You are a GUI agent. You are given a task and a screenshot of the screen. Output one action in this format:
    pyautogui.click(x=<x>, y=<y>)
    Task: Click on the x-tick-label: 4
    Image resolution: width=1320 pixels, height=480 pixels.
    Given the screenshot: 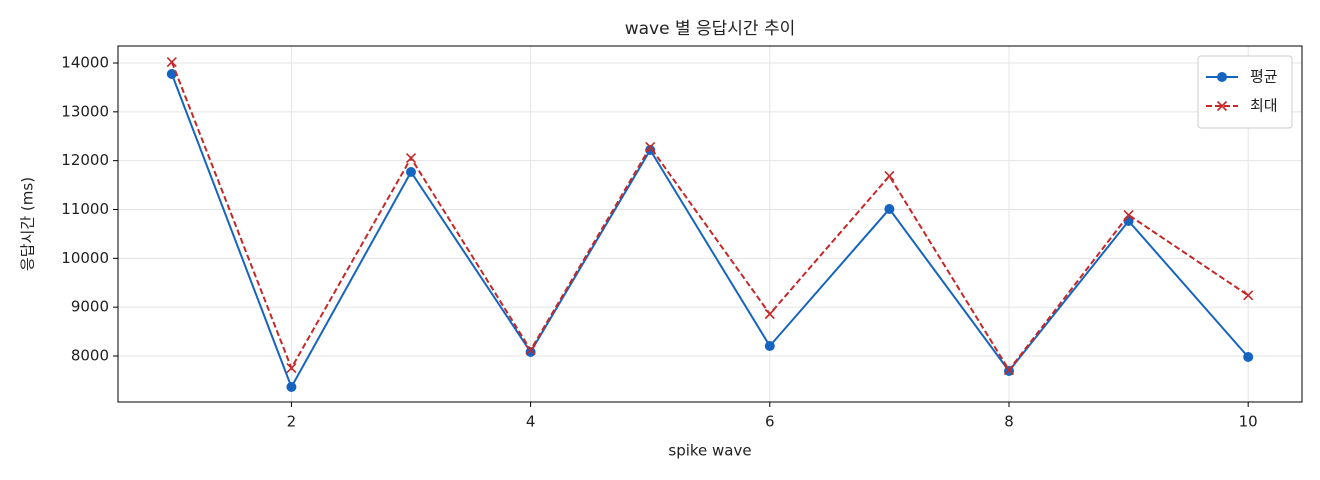 What is the action you would take?
    pyautogui.click(x=531, y=422)
    